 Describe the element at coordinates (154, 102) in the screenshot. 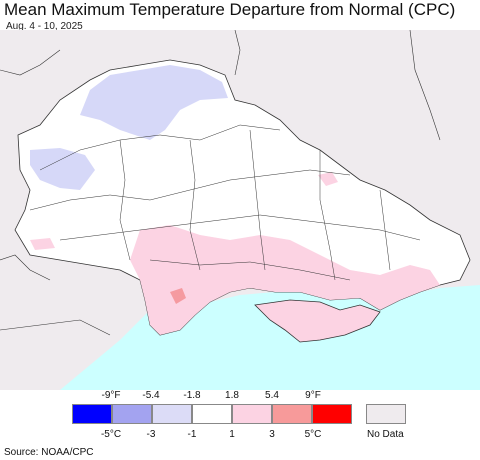

I see `cool-area-north` at that location.